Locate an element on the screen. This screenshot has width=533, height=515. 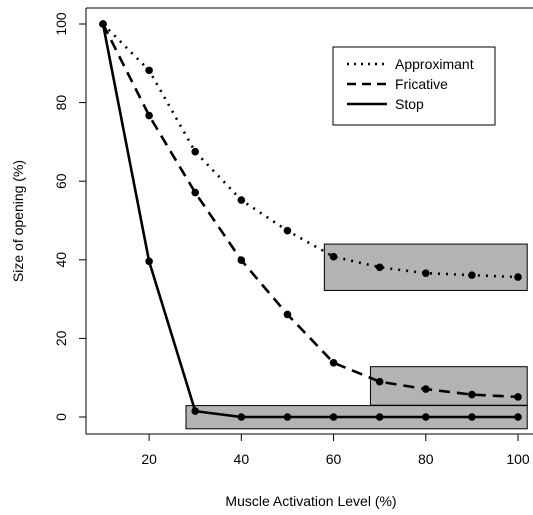
legend: Approximant Fricative Stop is located at coordinates (414, 86).